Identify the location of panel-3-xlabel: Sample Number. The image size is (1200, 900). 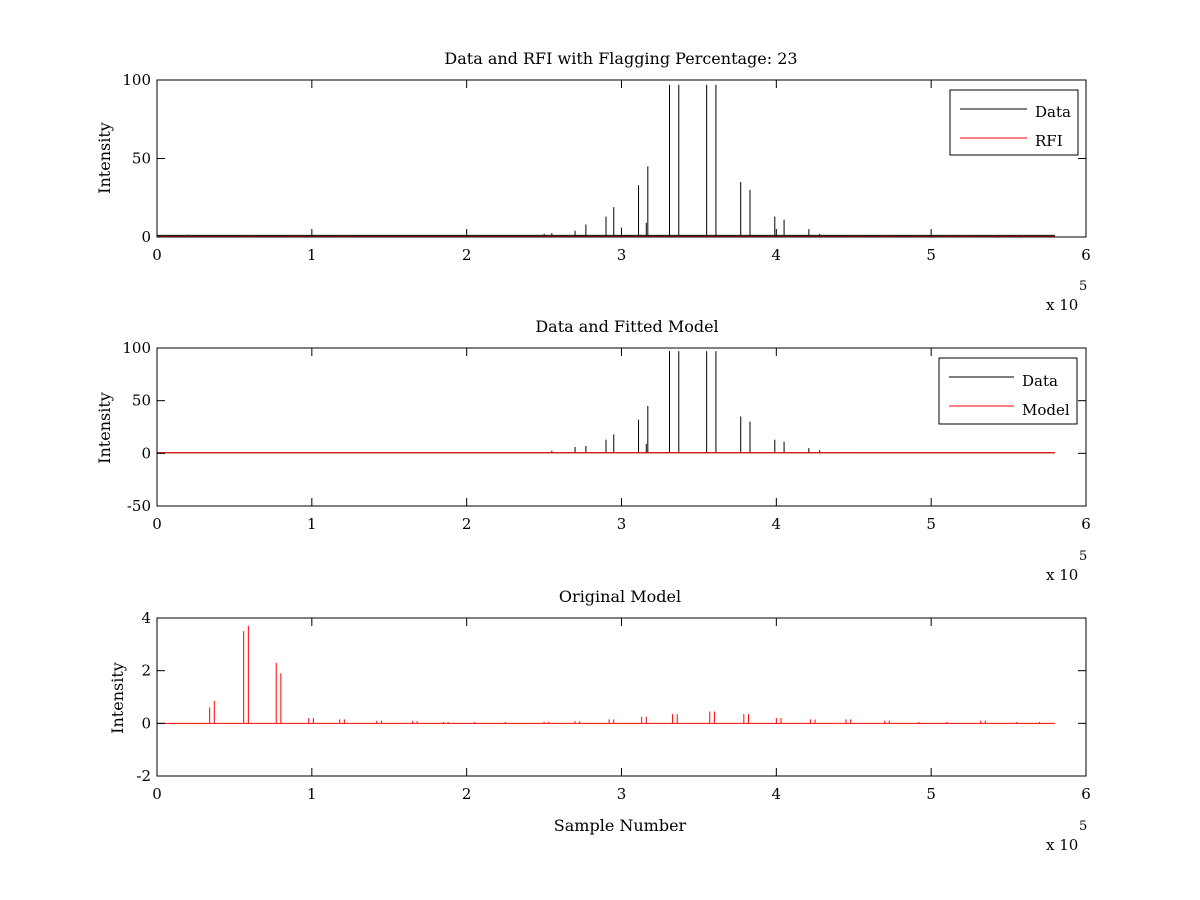
(620, 825).